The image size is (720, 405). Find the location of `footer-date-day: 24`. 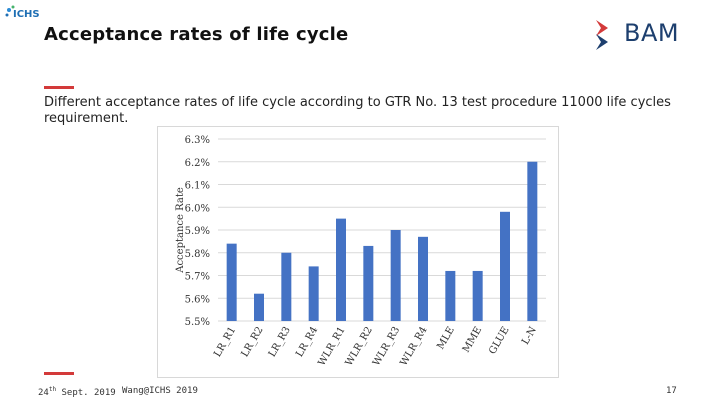

footer-date-day: 24 is located at coordinates (43, 393).